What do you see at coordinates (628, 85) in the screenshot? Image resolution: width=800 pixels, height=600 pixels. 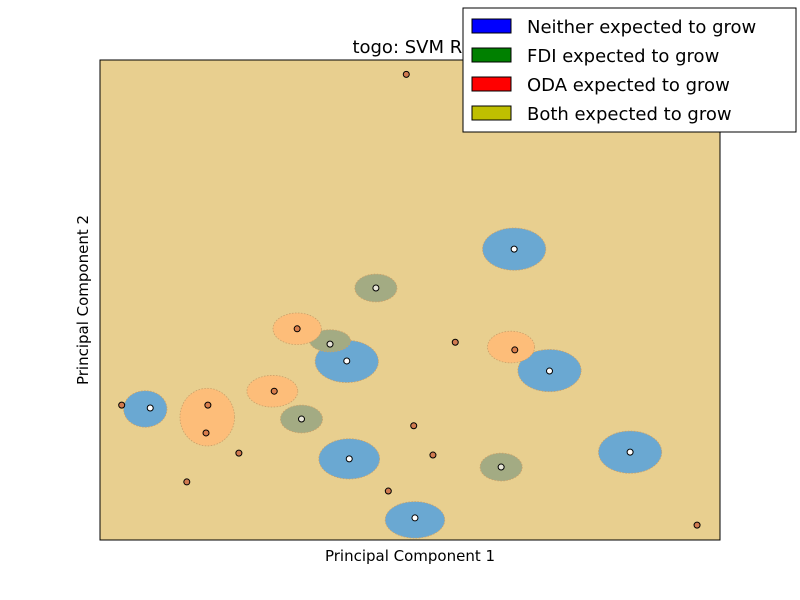 I see `legend-label-oda: ODA expected to grow` at bounding box center [628, 85].